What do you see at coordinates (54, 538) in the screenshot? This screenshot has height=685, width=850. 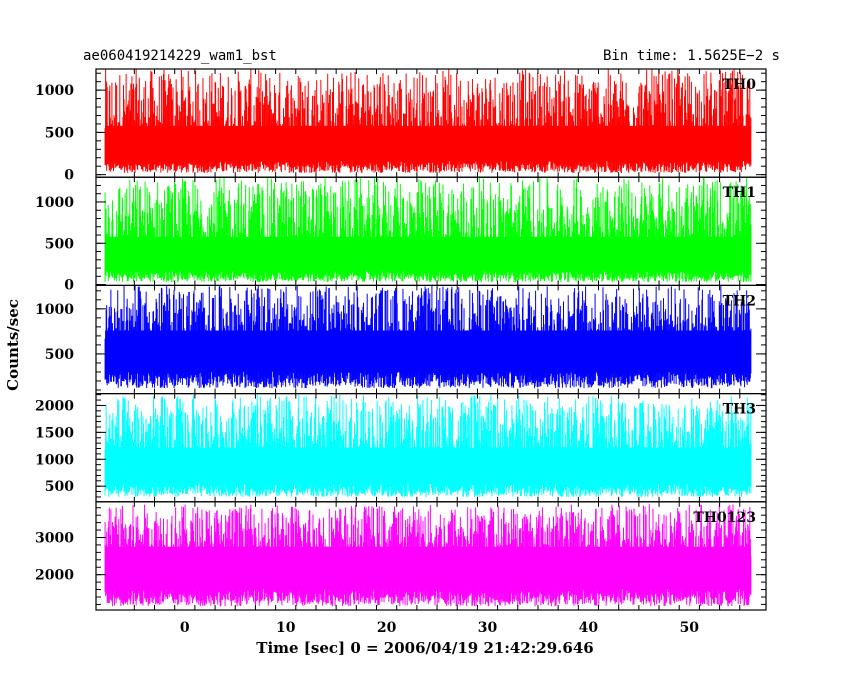 I see `y-tick-label: 3000` at bounding box center [54, 538].